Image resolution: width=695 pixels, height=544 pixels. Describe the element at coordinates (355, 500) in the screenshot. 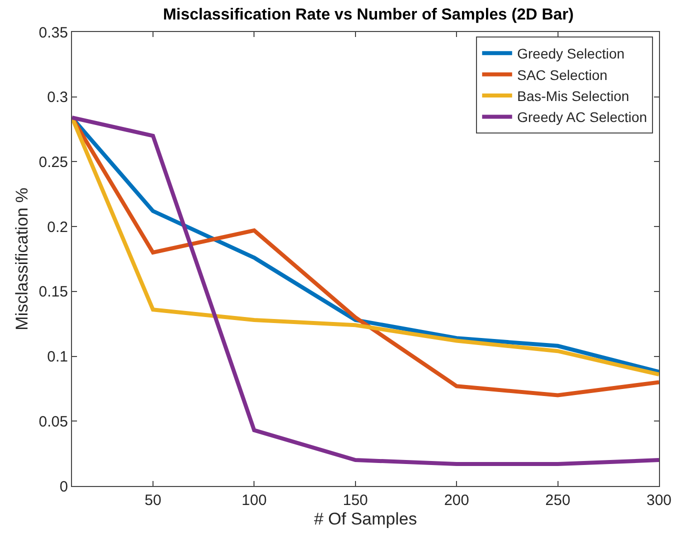

I see `x-tick-label: 150` at that location.